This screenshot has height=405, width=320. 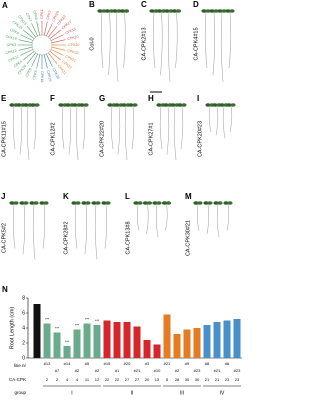 I want to click on tree-leaf-label: CPK10, so click(x=73, y=38).